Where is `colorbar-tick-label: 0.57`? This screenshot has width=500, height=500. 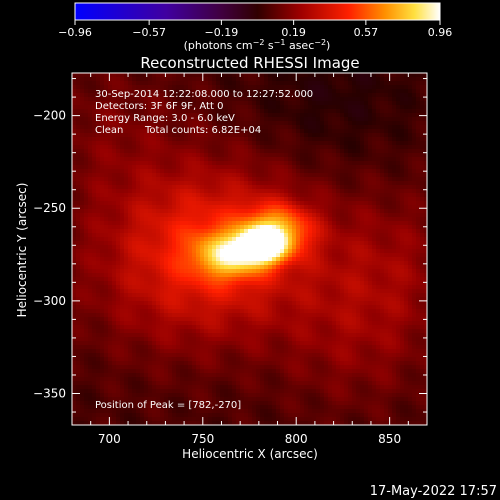 colorbar-tick-label: 0.57 is located at coordinates (366, 32).